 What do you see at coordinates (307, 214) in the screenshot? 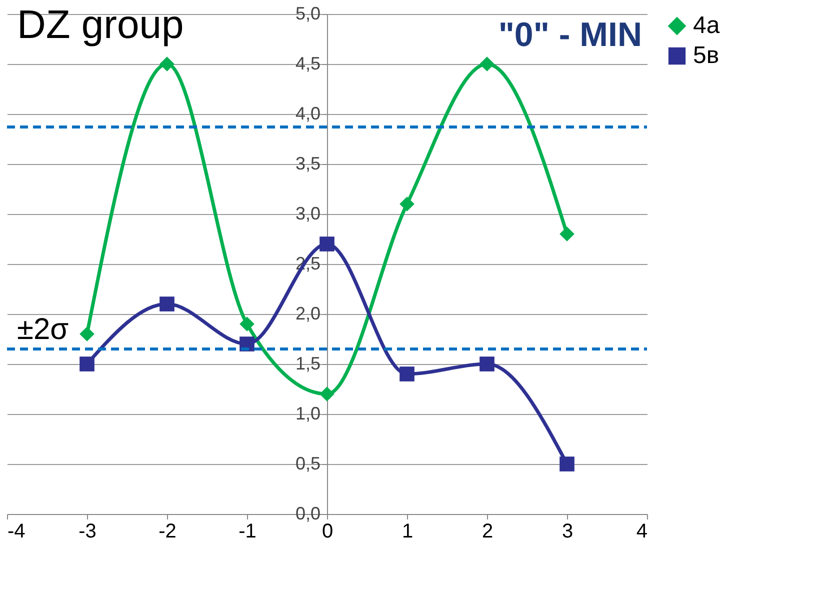
I see `y-tick-label: 3,0` at bounding box center [307, 214].